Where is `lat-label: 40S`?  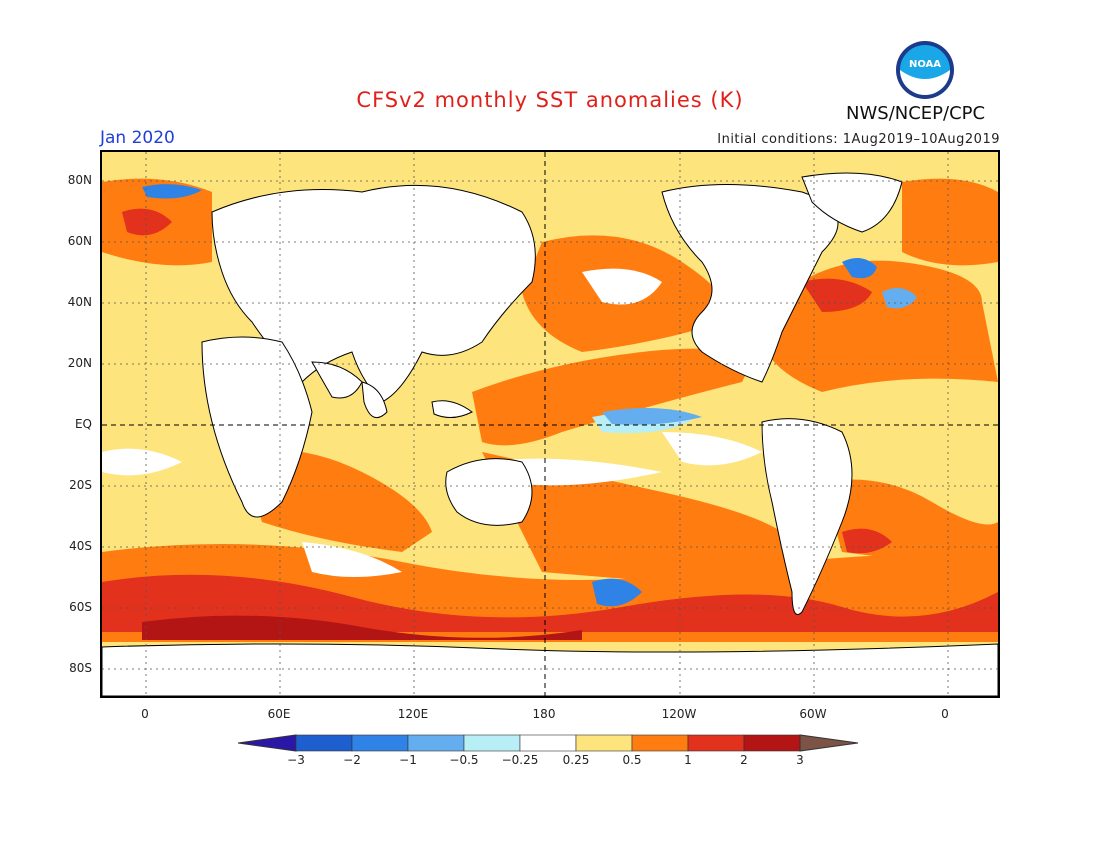
lat-label: 40S is located at coordinates (80, 546).